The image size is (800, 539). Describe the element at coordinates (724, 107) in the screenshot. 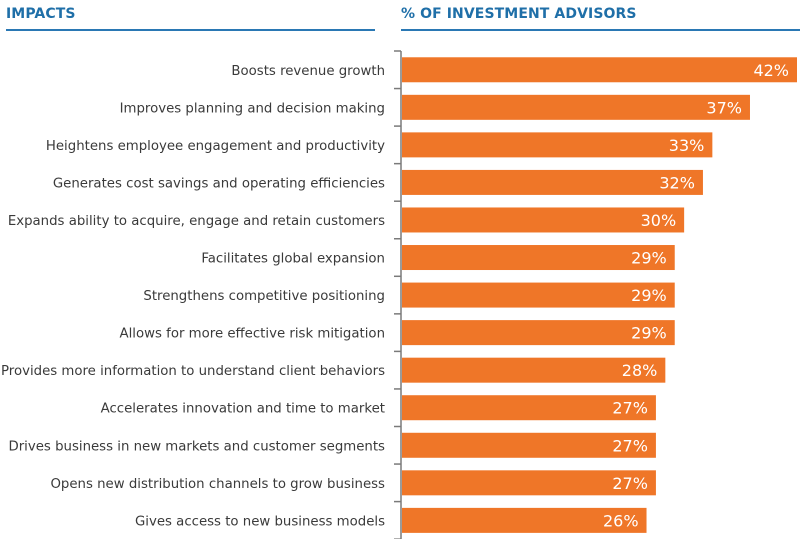

I see `value-label: 37%` at that location.